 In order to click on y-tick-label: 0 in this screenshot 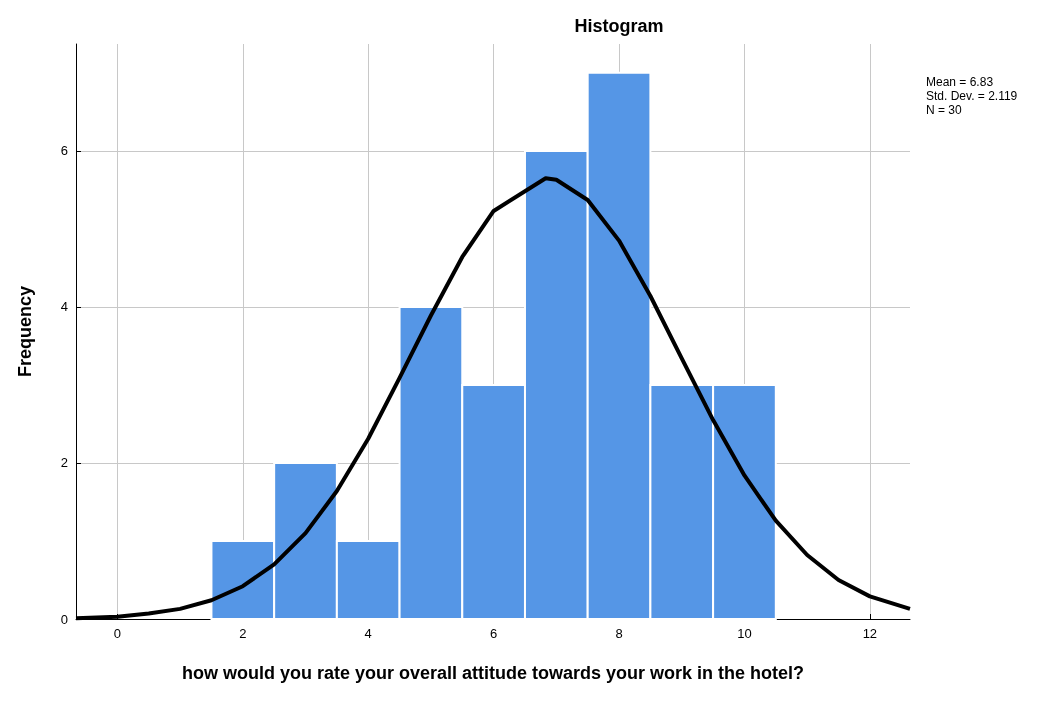, I will do `click(64, 619)`.